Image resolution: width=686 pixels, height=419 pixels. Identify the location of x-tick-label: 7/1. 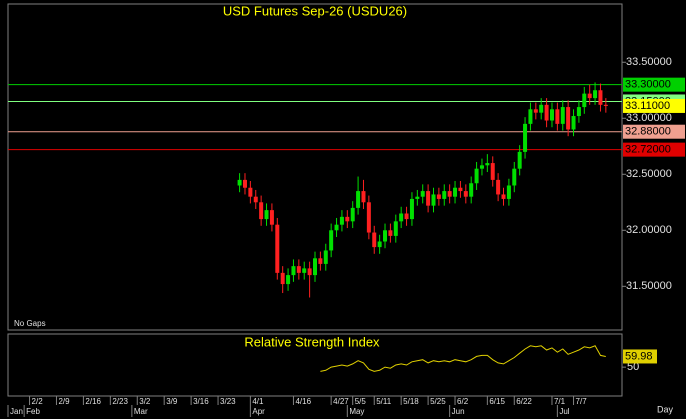
(560, 401).